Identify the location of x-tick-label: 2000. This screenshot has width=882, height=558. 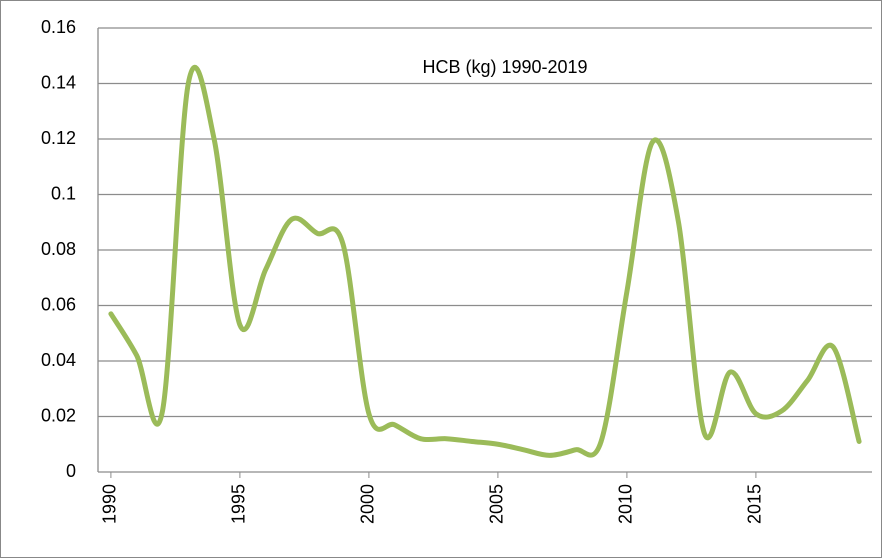
(368, 504).